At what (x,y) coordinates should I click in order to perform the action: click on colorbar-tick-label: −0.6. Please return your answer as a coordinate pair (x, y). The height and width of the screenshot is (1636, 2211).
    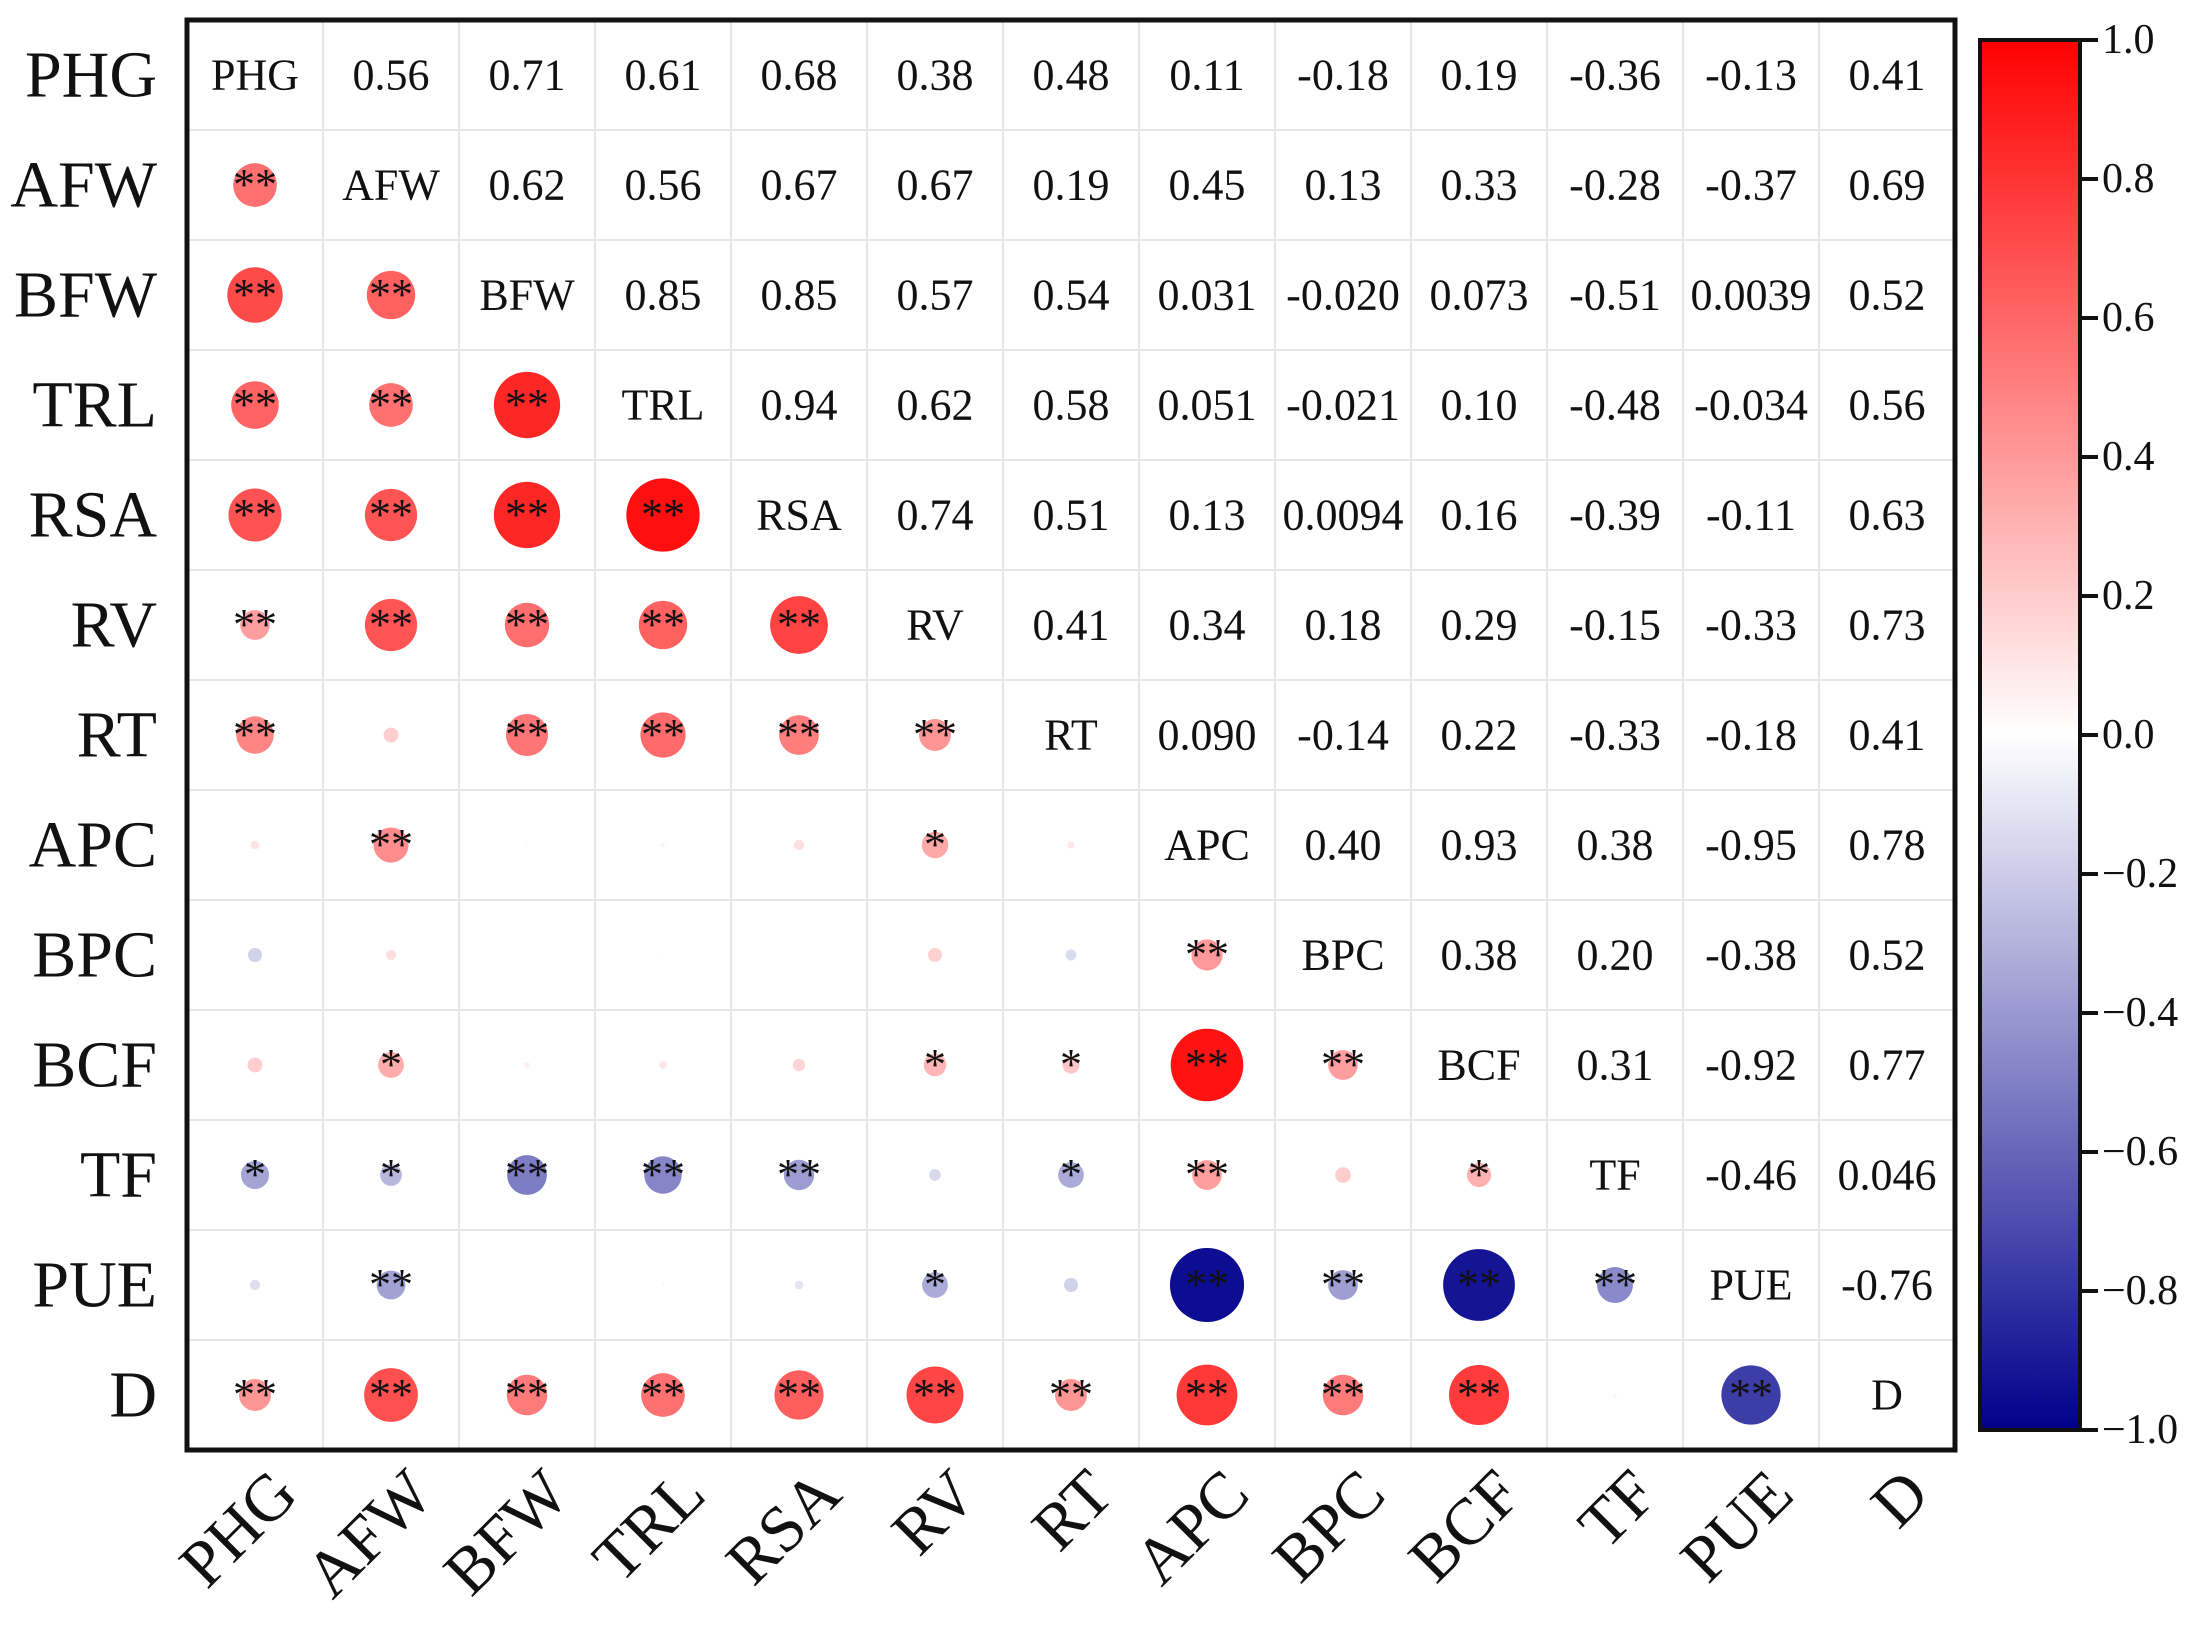
    Looking at the image, I should click on (2140, 1152).